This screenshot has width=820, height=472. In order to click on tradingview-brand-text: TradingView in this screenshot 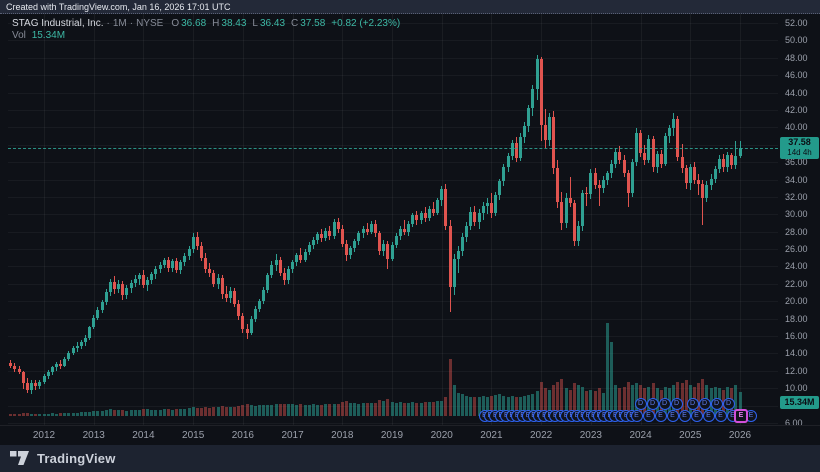, I will do `click(76, 458)`.